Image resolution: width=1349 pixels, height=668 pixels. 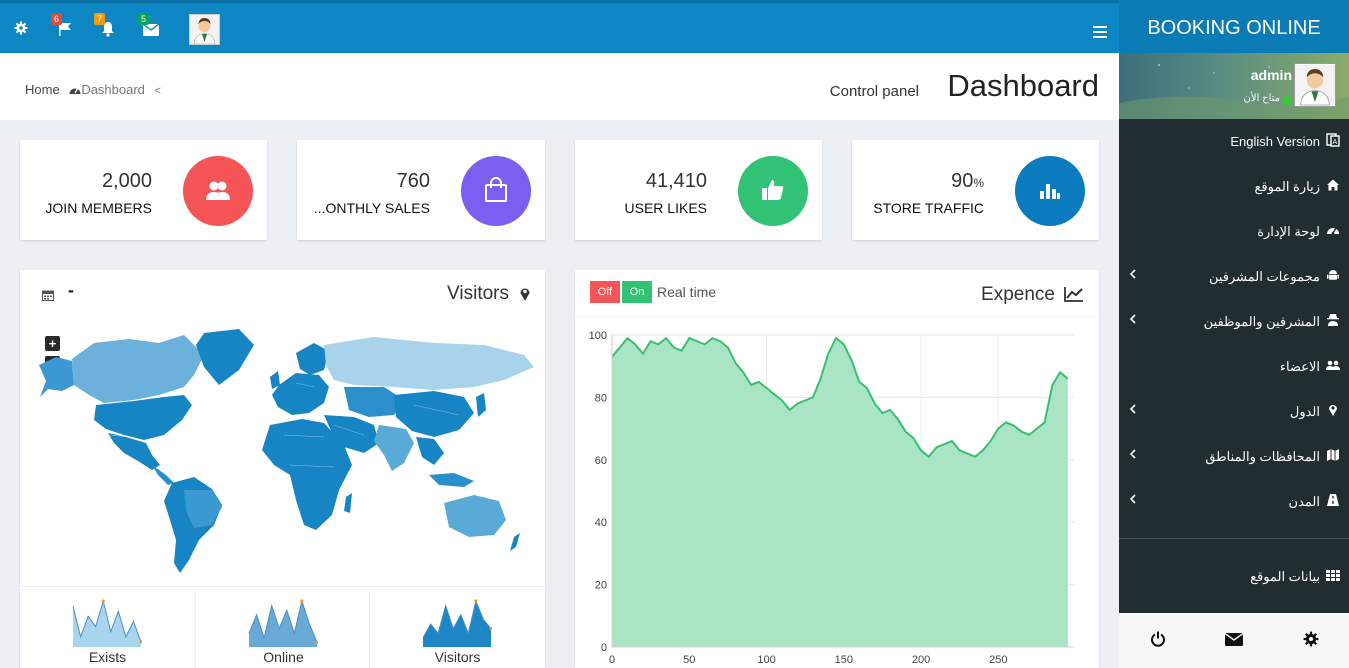 I want to click on hamburger-icon, so click(x=1100, y=31).